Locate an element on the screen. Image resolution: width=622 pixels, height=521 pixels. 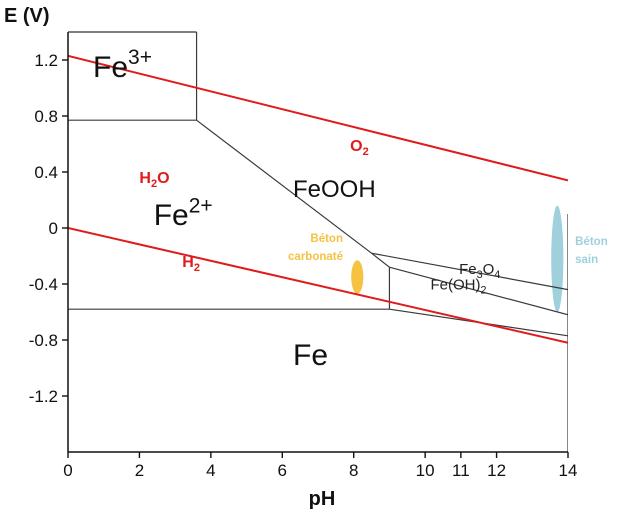
water-label-suffix: O is located at coordinates (163, 178).